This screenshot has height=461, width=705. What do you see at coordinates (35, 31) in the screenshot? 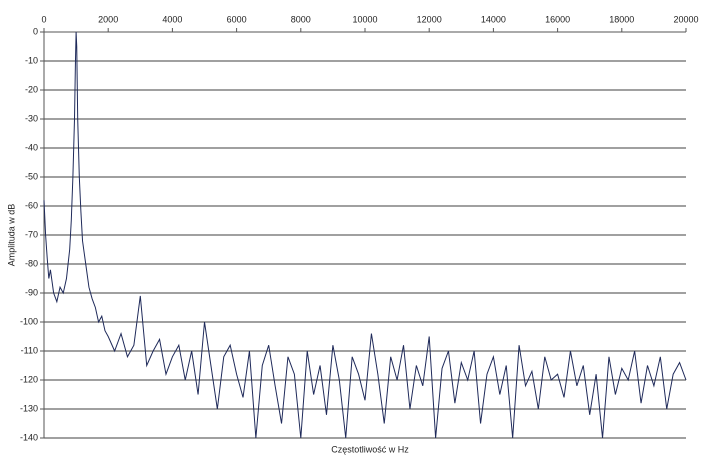
I see `y-tick-label: 0` at bounding box center [35, 31].